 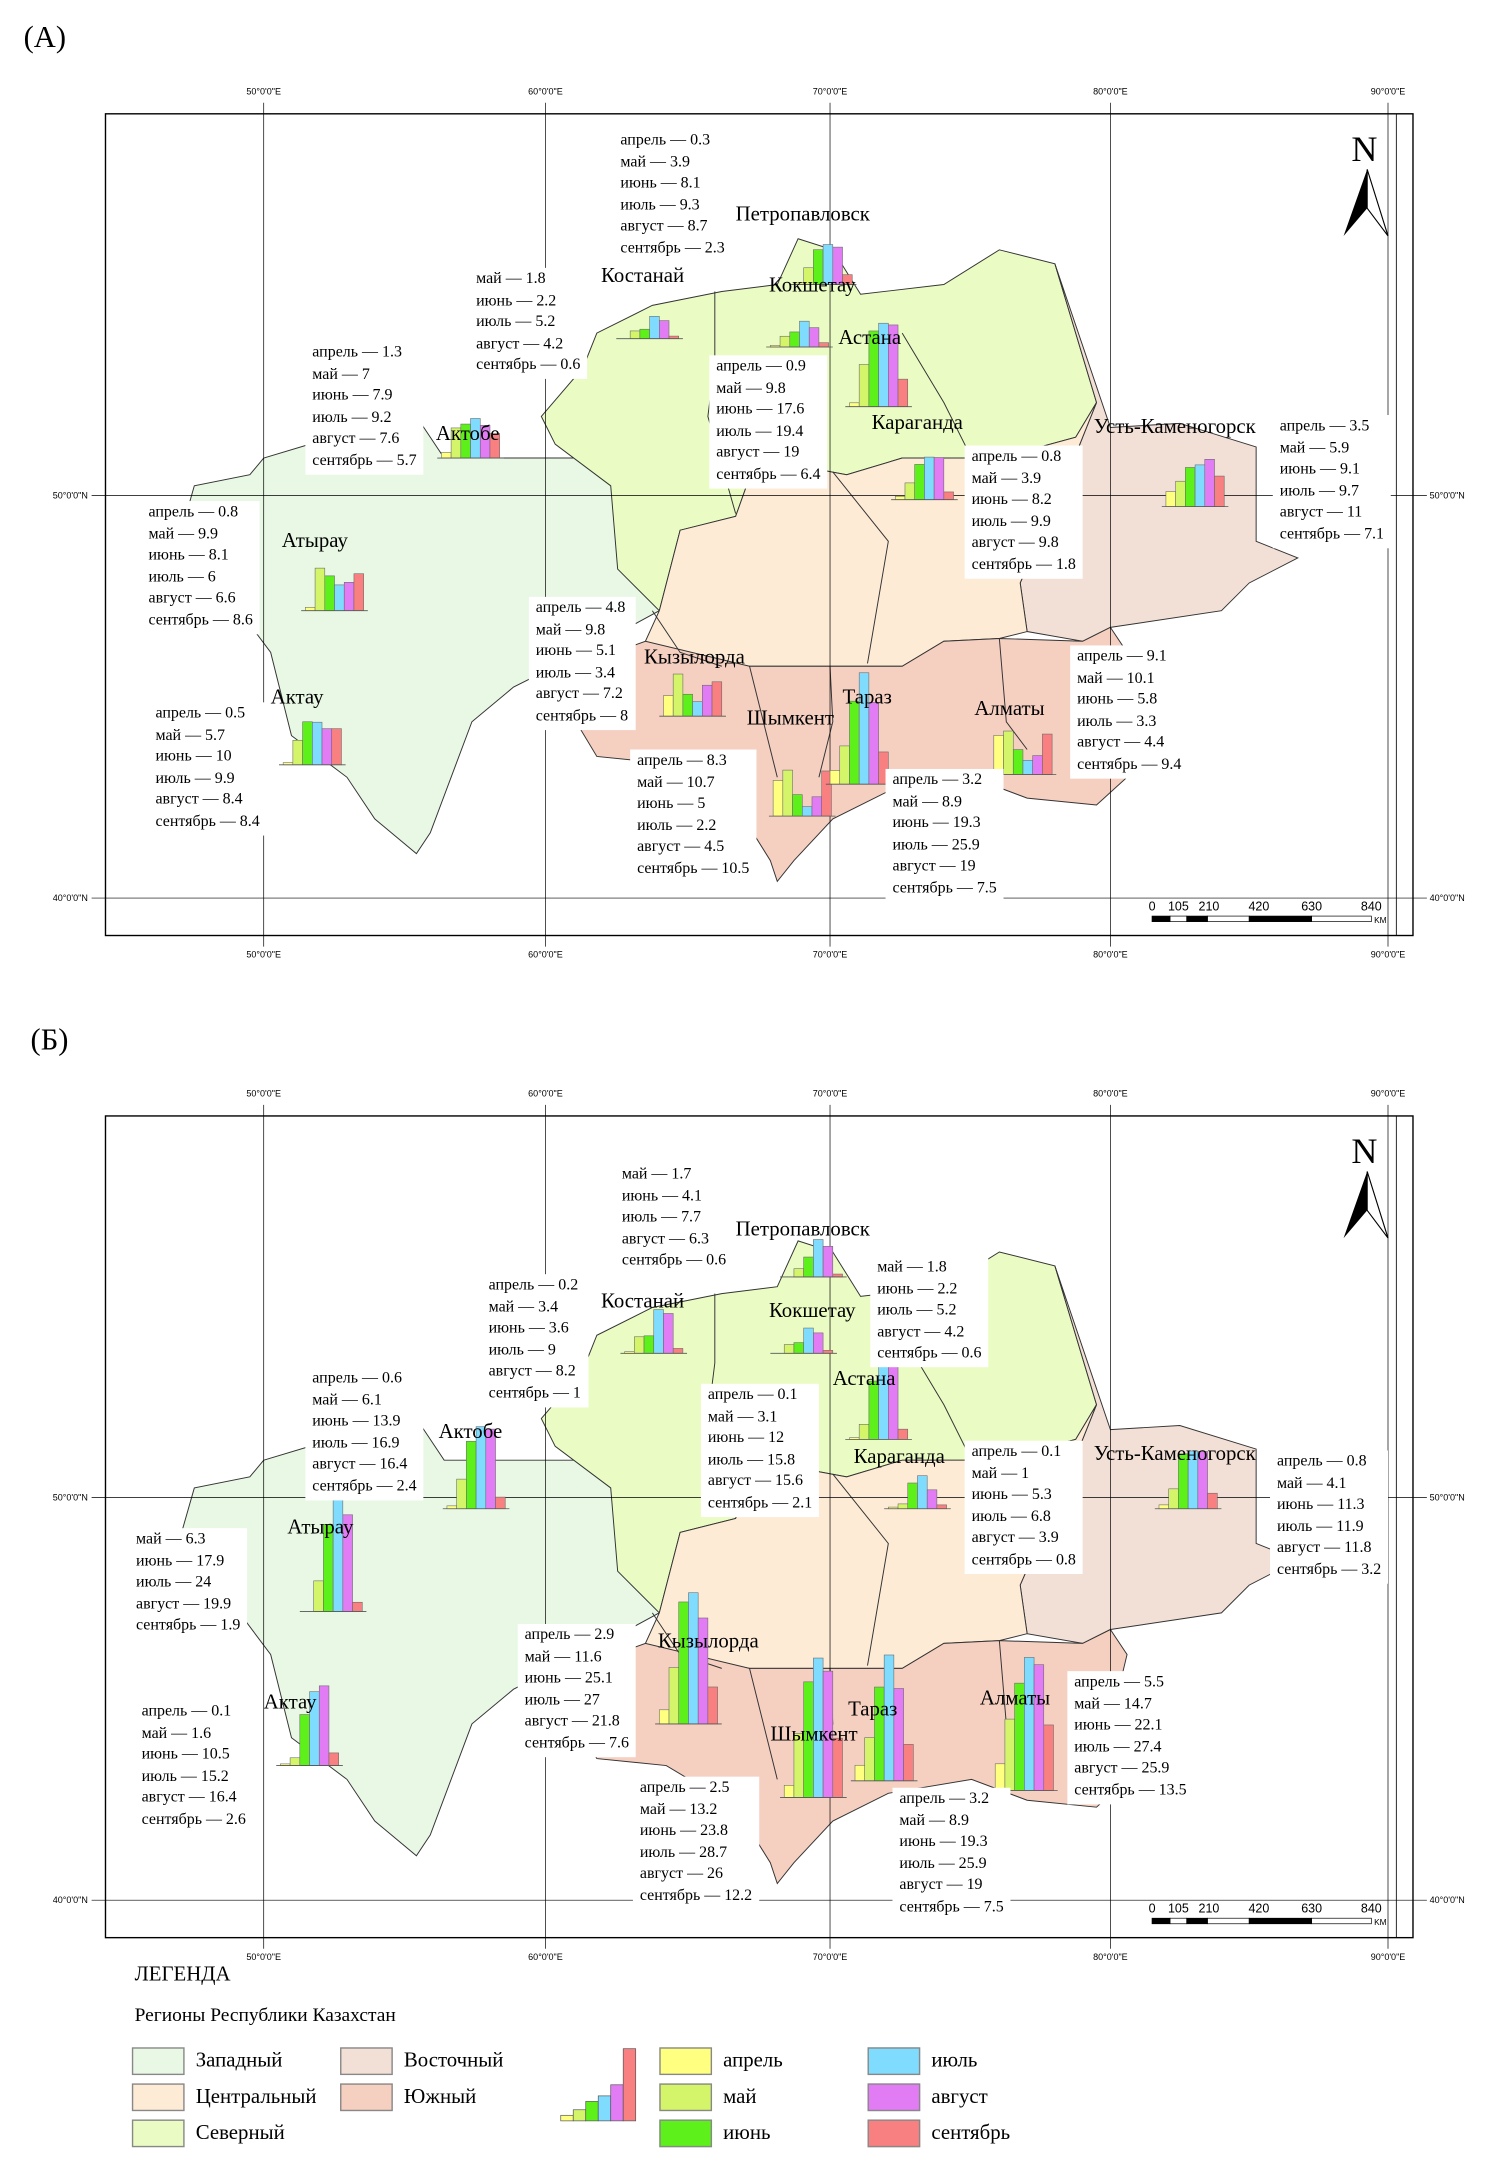 What do you see at coordinates (660, 205) in the screenshot?
I see `value-line: июль — 9.3` at bounding box center [660, 205].